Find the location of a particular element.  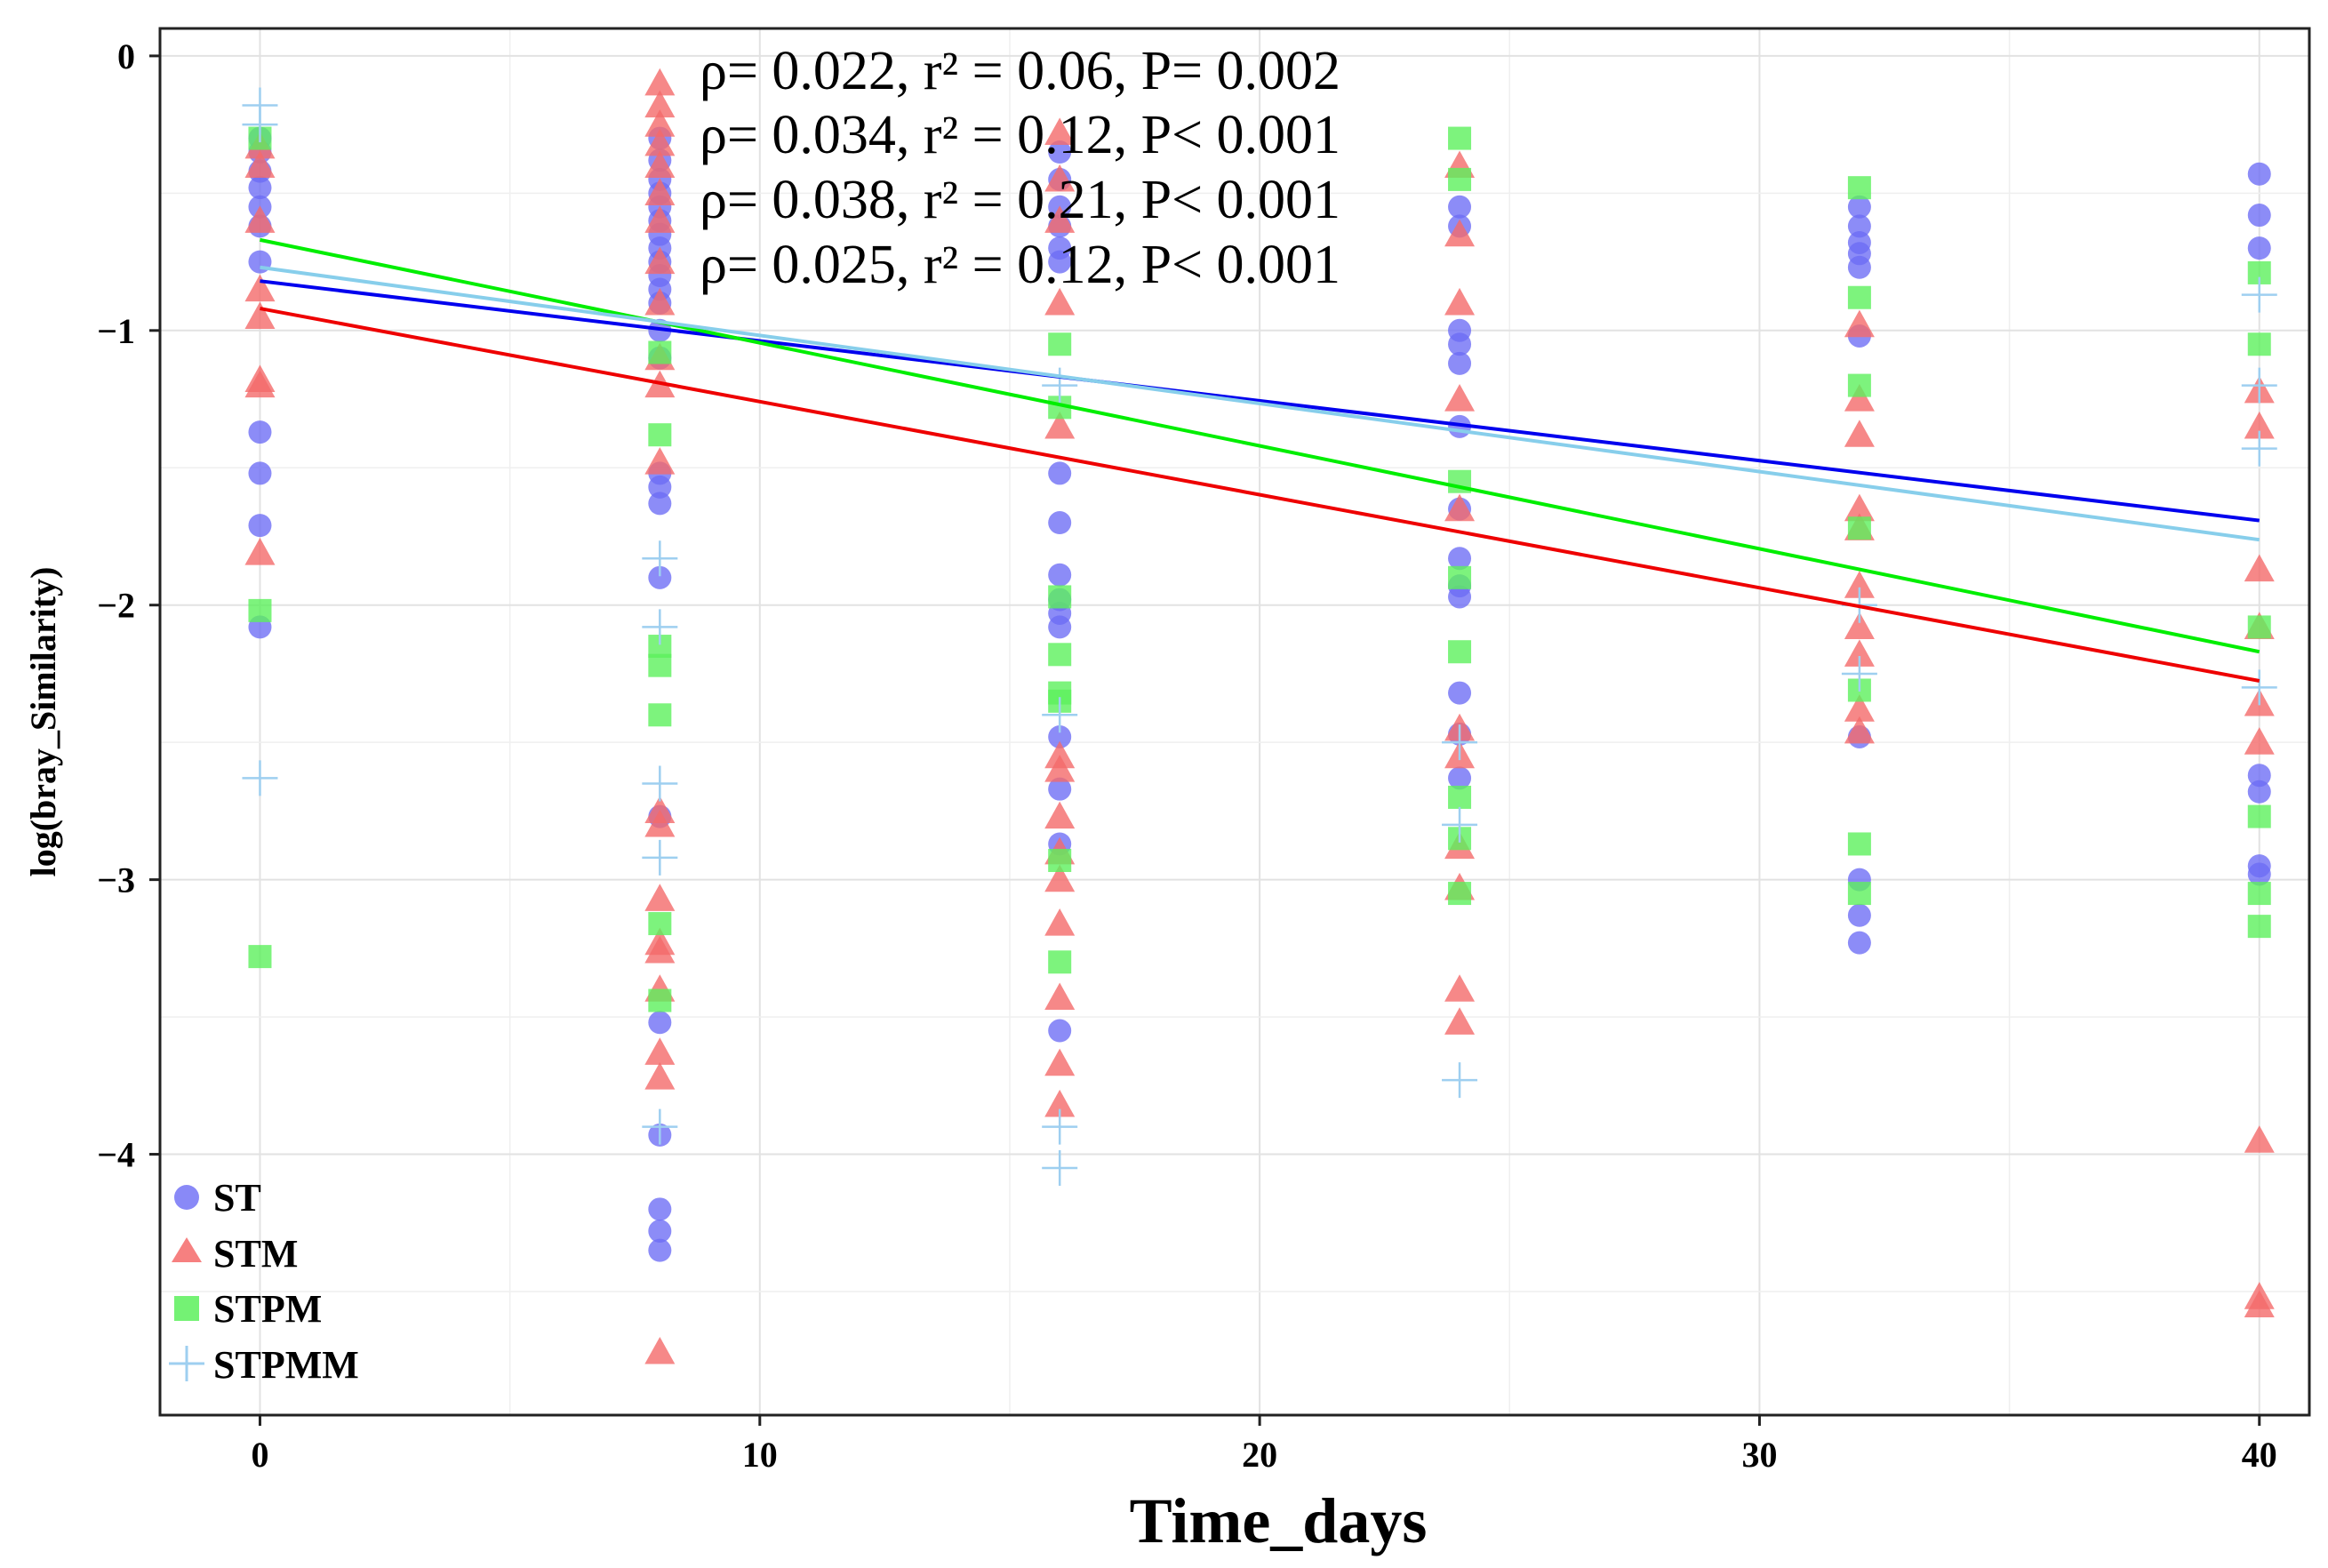

legend-label-stpm: STPM is located at coordinates (267, 1309).